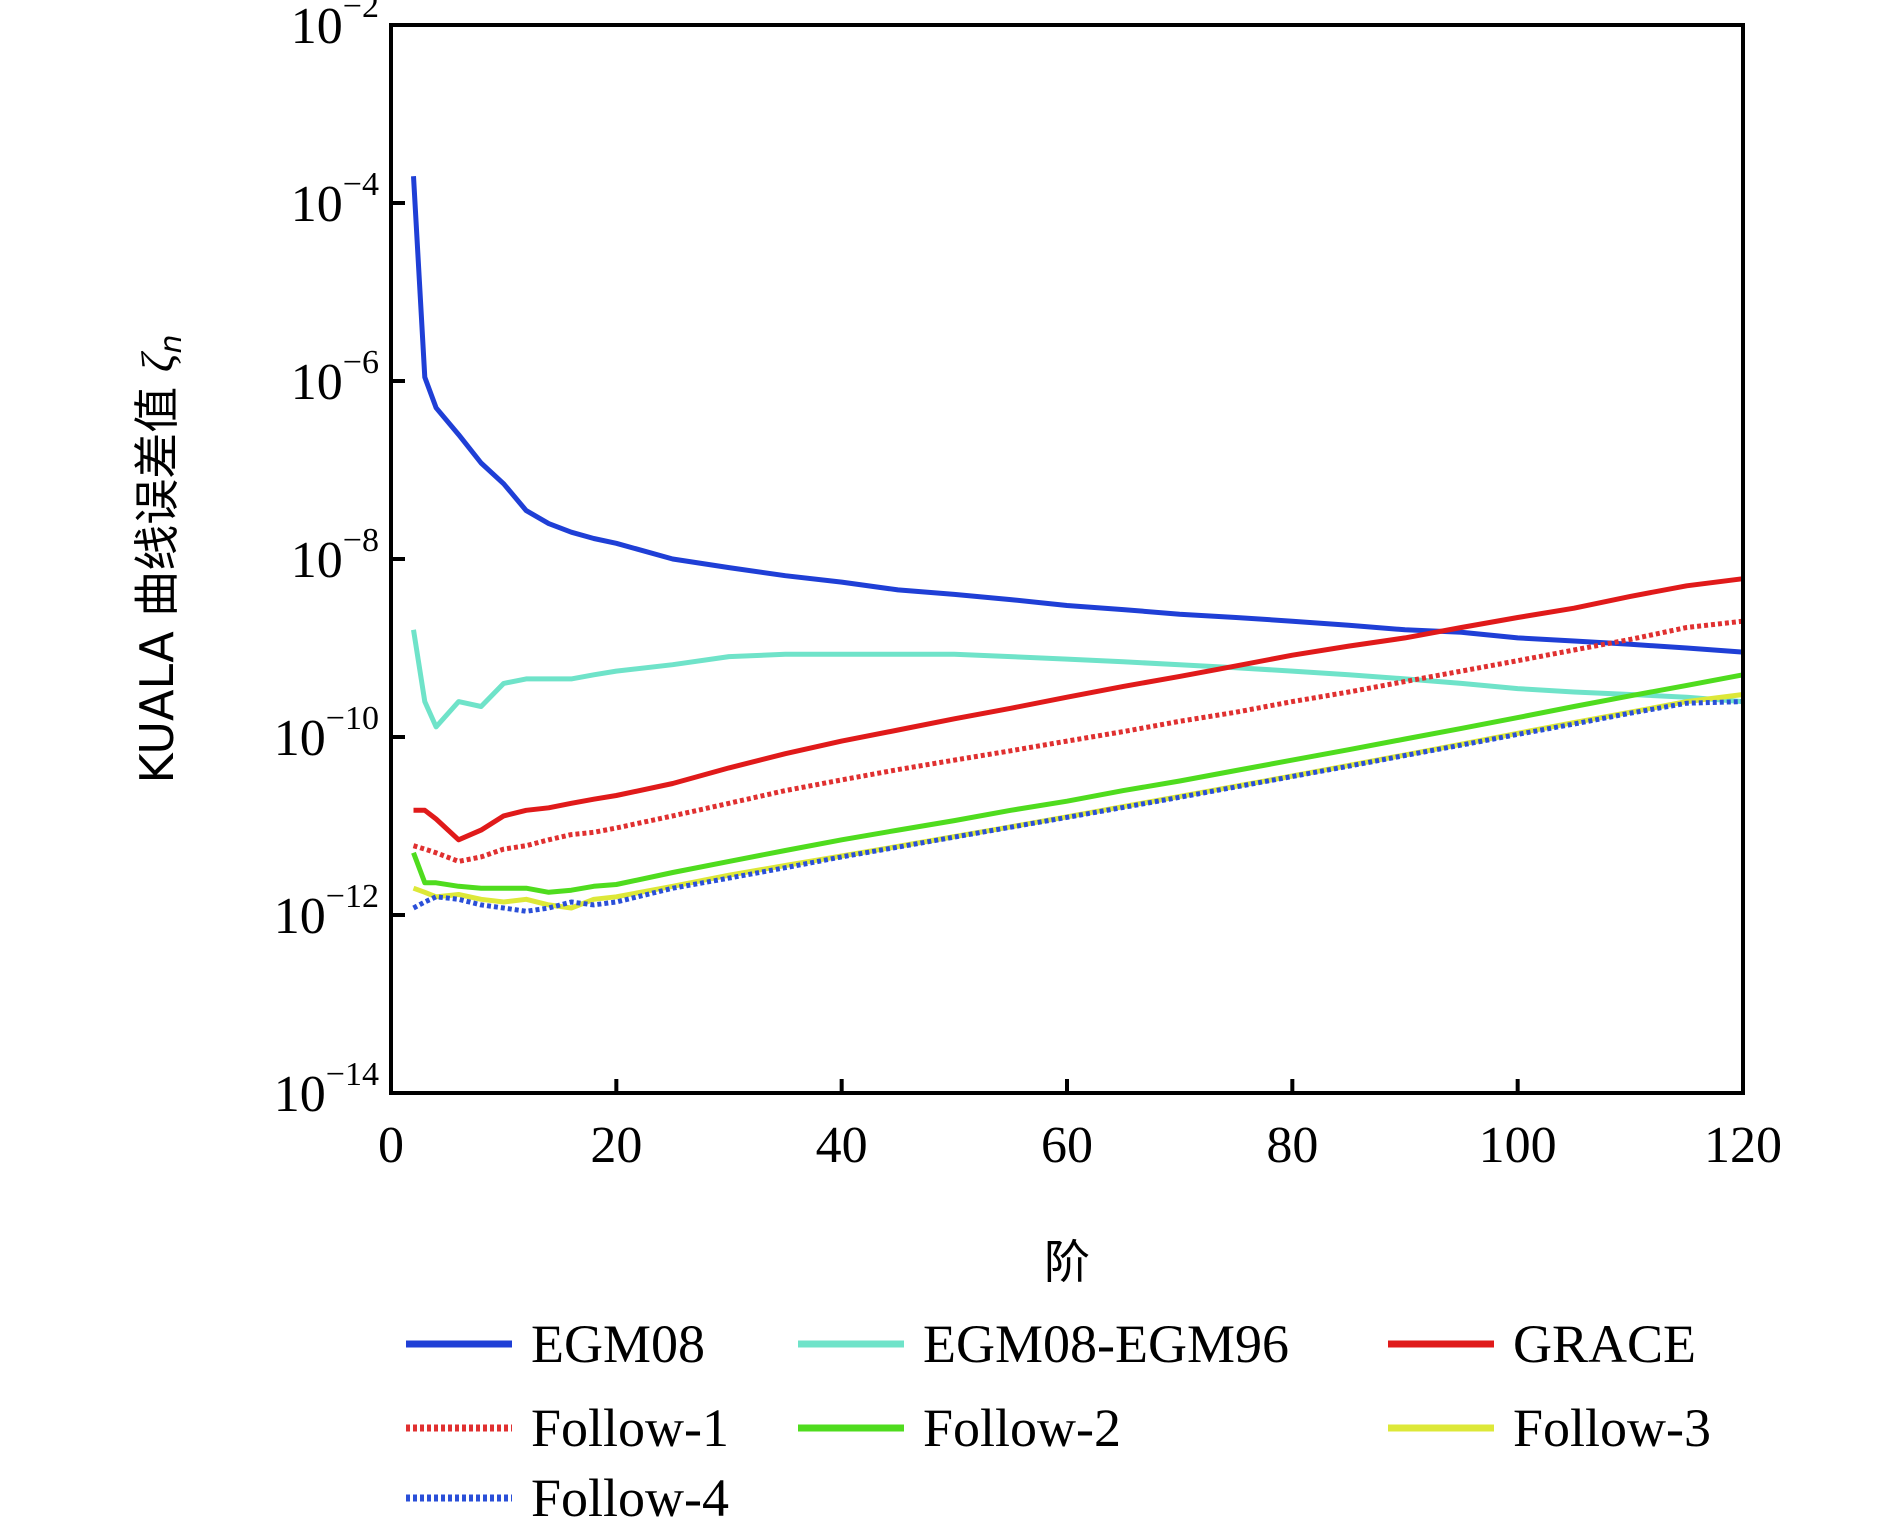  Describe the element at coordinates (630, 1428) in the screenshot. I see `legend-label-follow-1: Follow-1` at that location.